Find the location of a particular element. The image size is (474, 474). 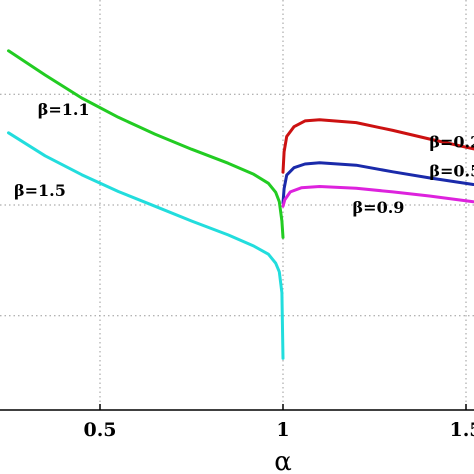

series-label-3: β=0.5 is located at coordinates (451, 170).